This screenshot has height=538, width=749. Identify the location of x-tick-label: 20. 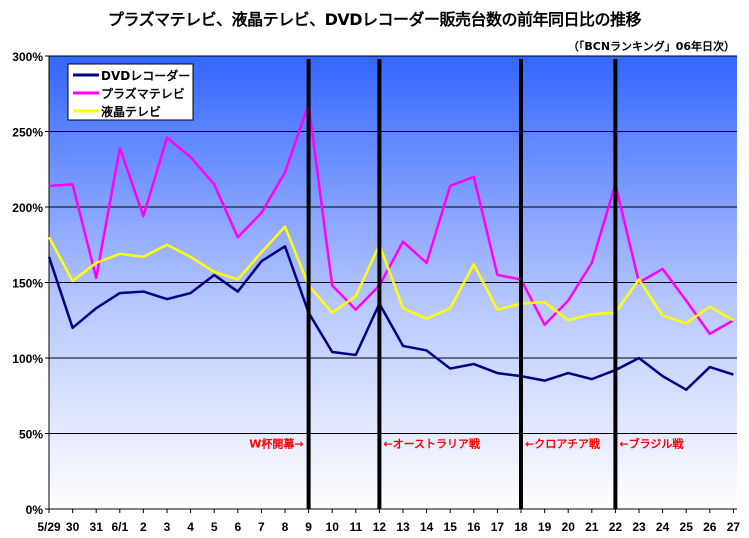
(569, 527).